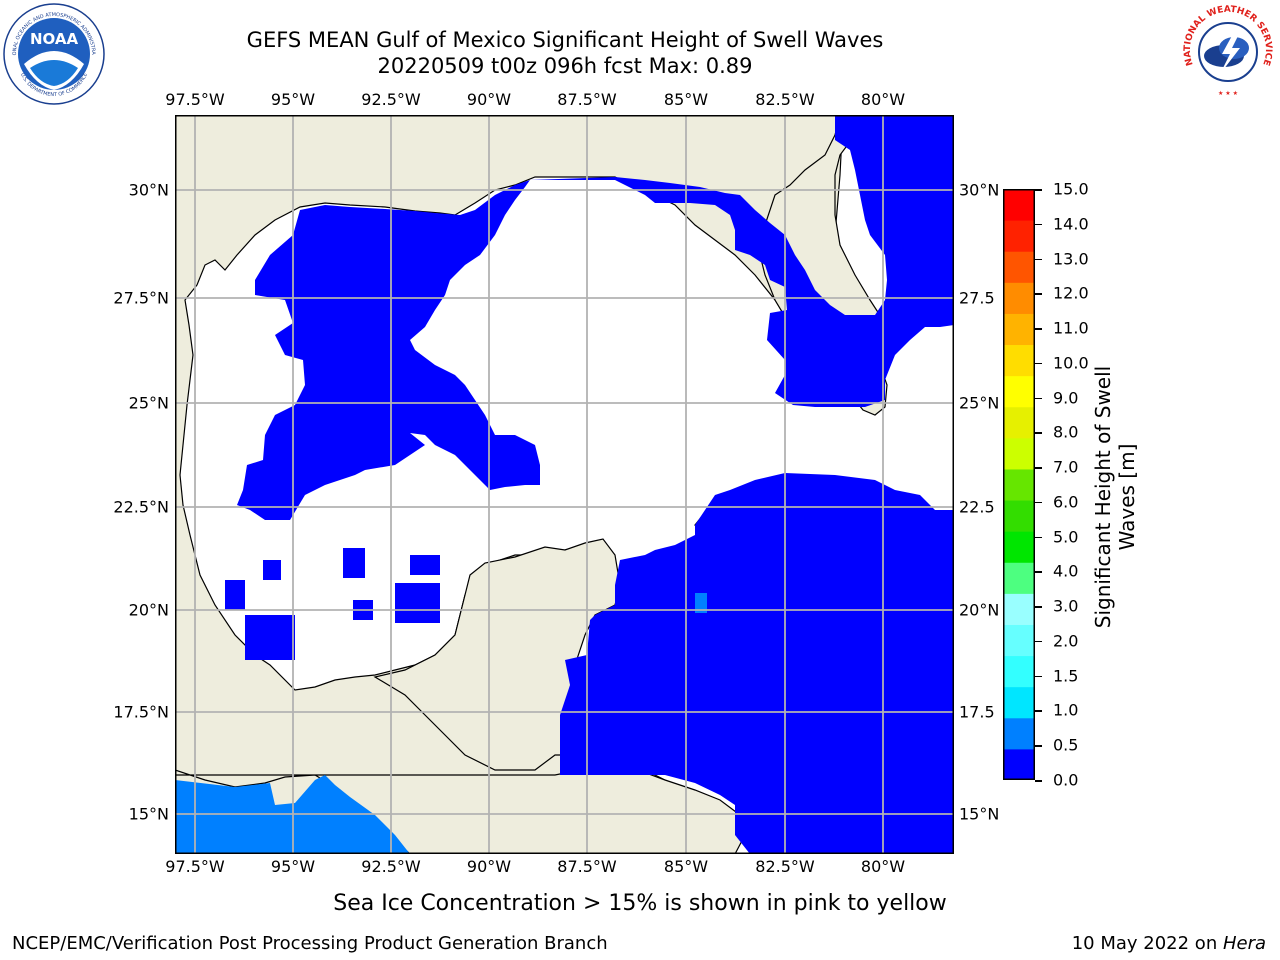 The image size is (1280, 960). What do you see at coordinates (489, 99) in the screenshot?
I see `lon-label-top: 90°W` at bounding box center [489, 99].